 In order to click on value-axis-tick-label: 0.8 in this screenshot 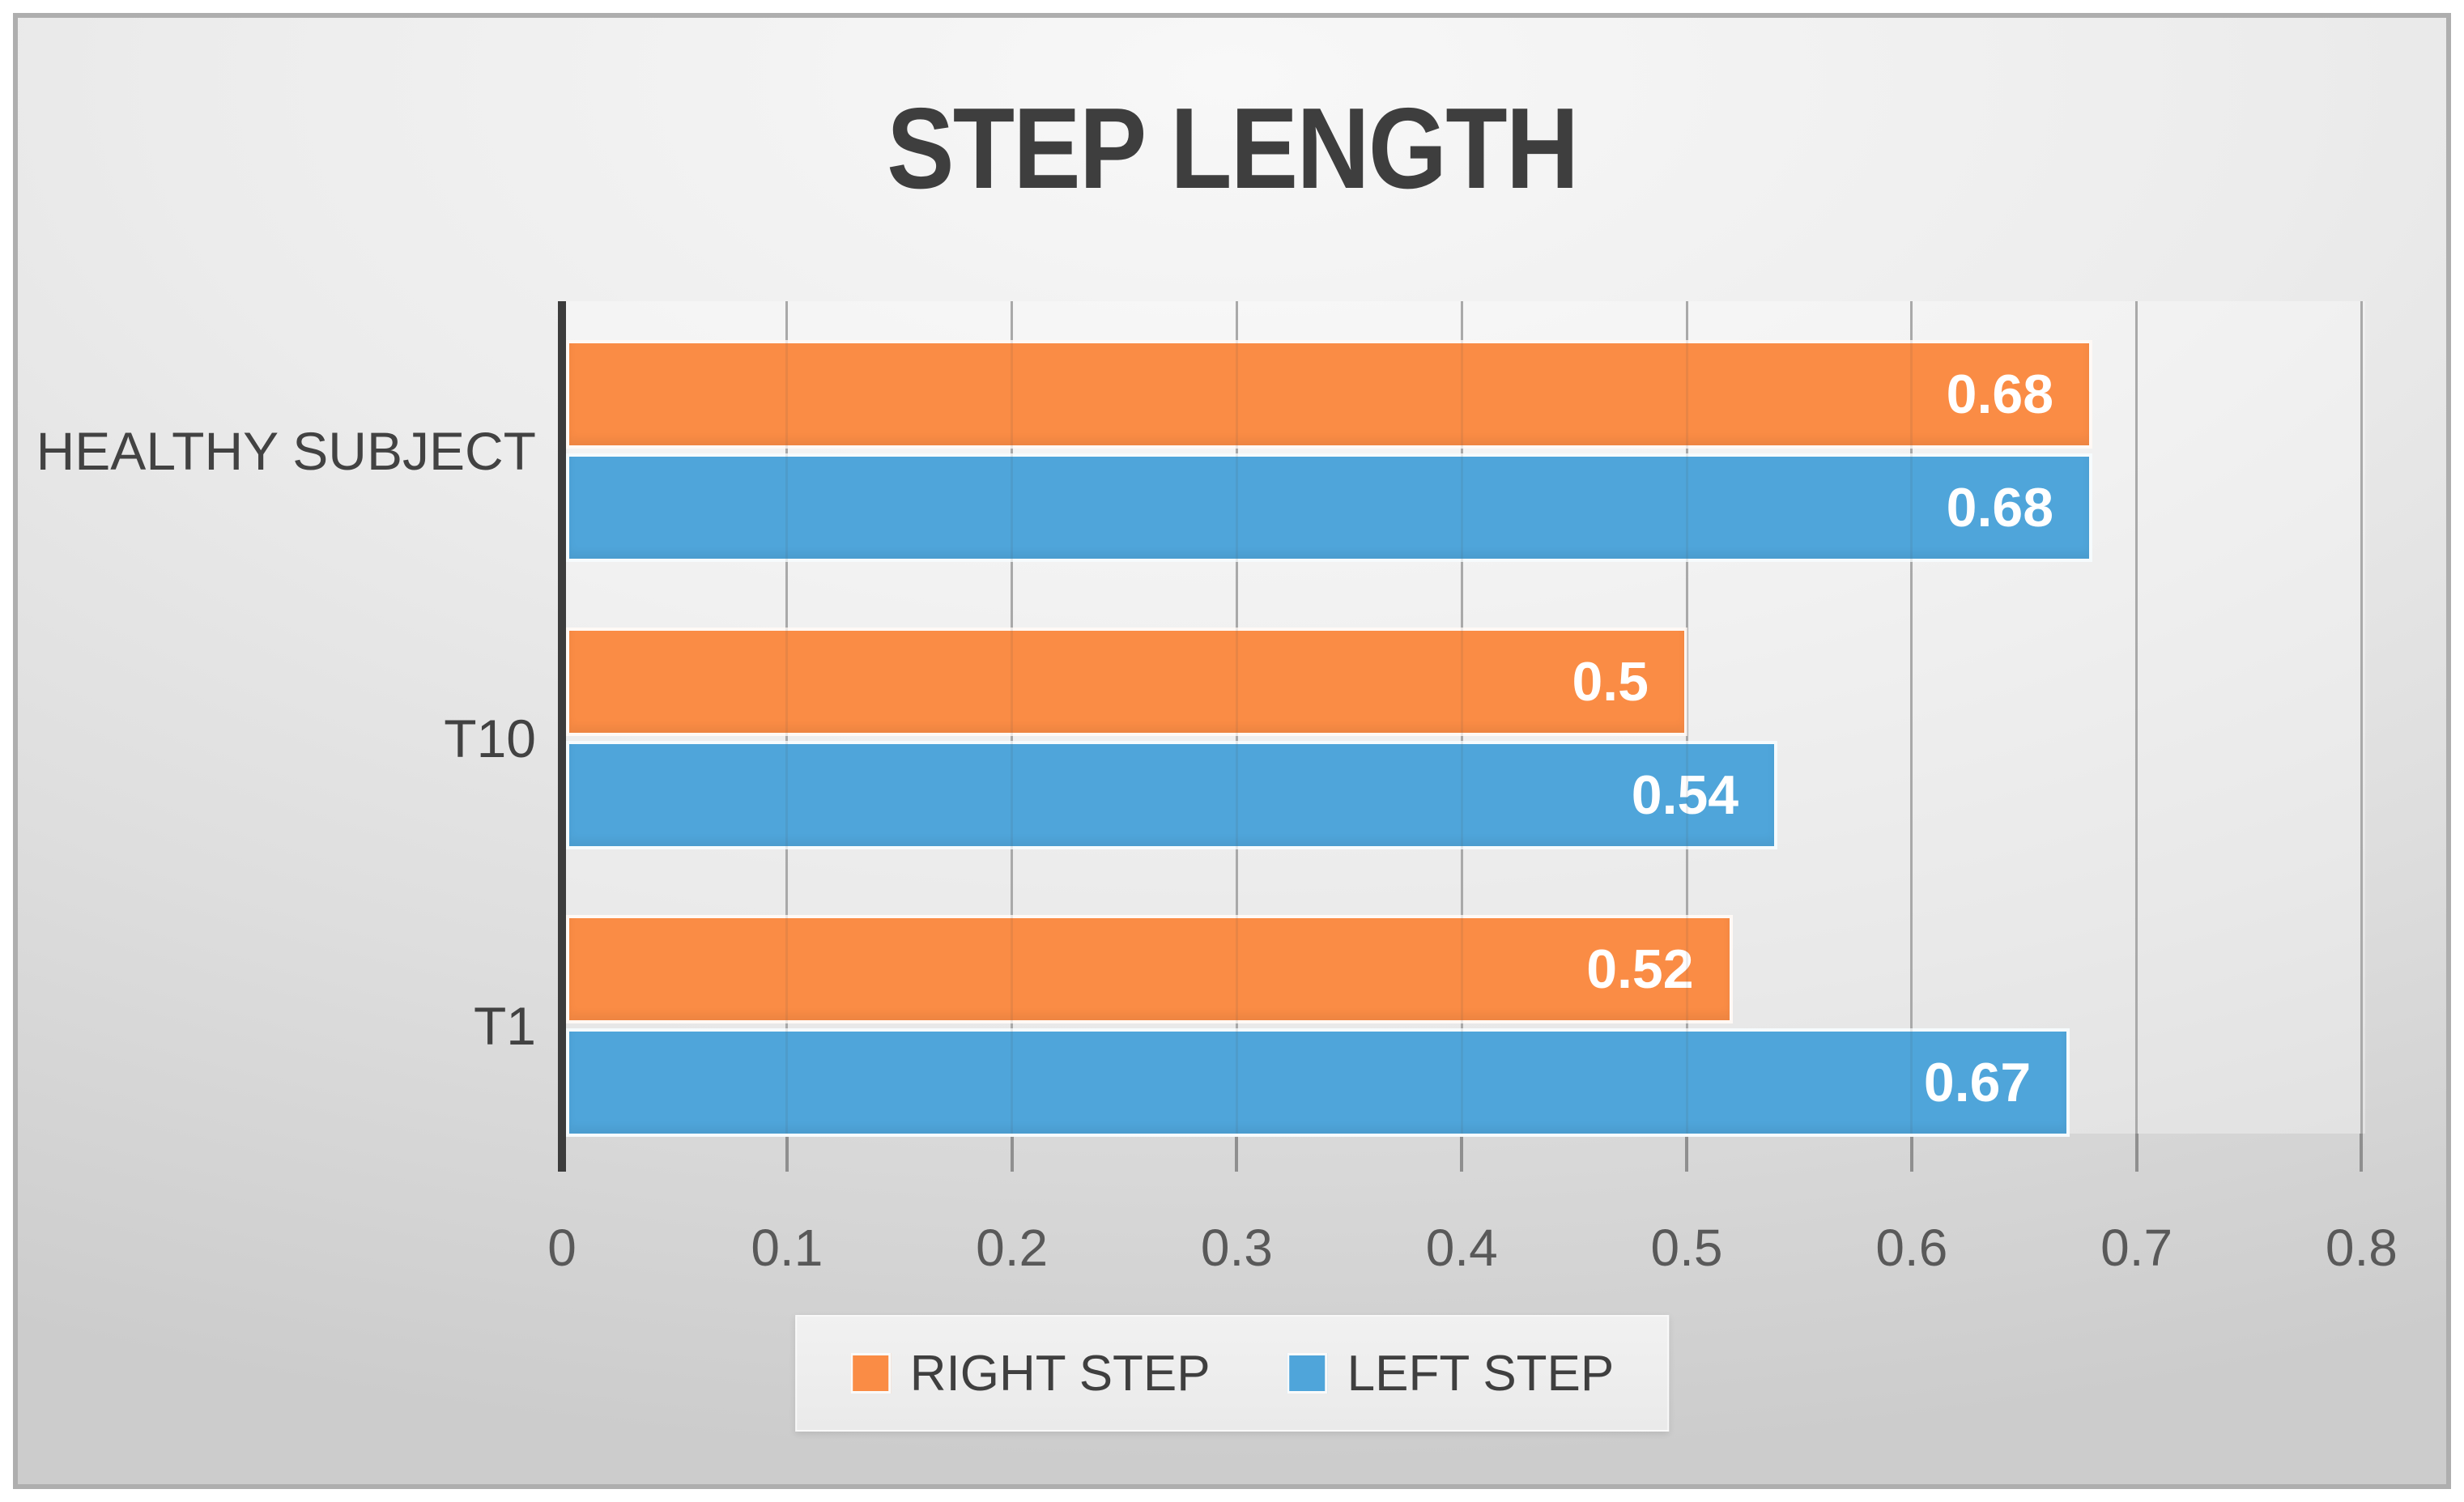, I will do `click(2361, 1248)`.